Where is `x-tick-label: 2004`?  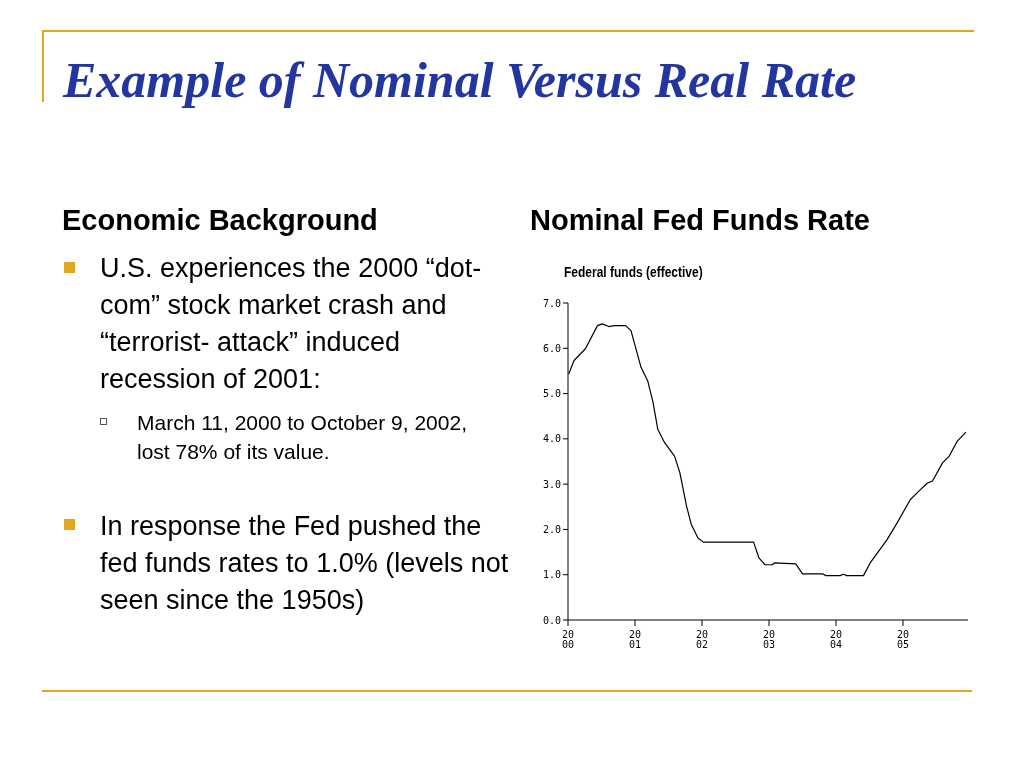
x-tick-label: 2004 is located at coordinates (836, 639).